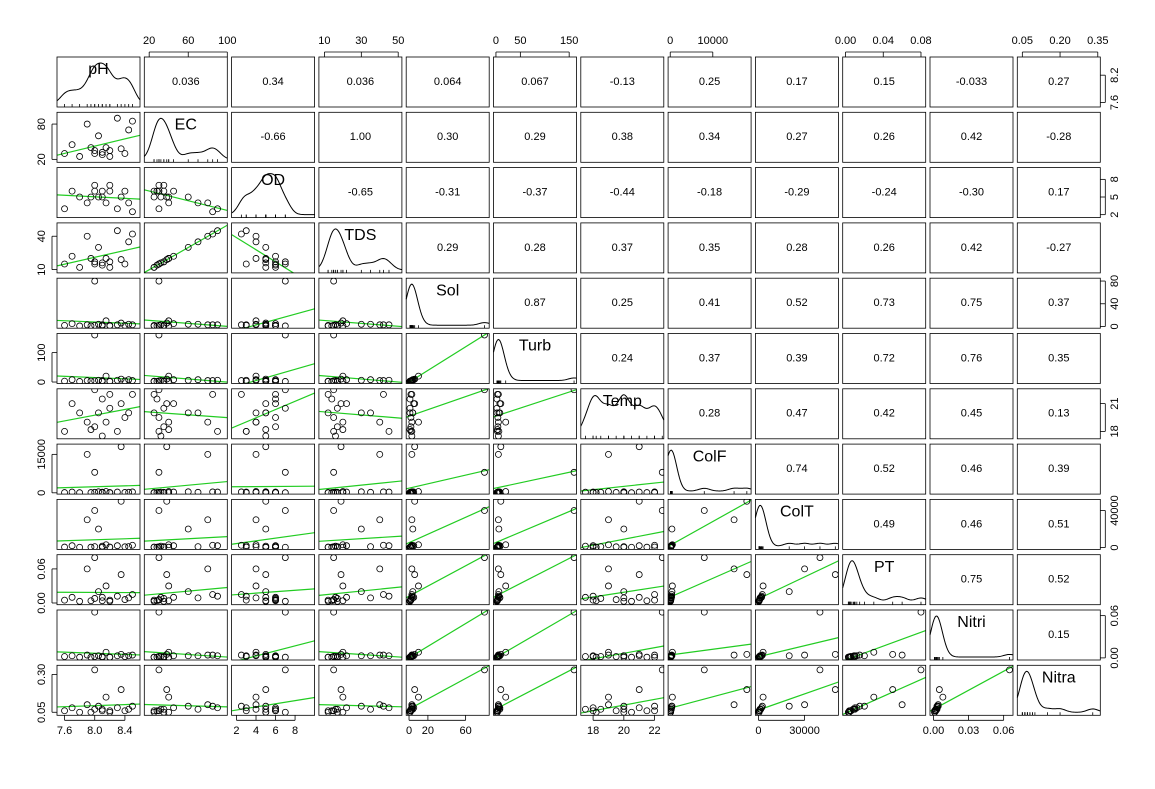  Describe the element at coordinates (42, 382) in the screenshot. I see `y-tick-label: 0` at that location.